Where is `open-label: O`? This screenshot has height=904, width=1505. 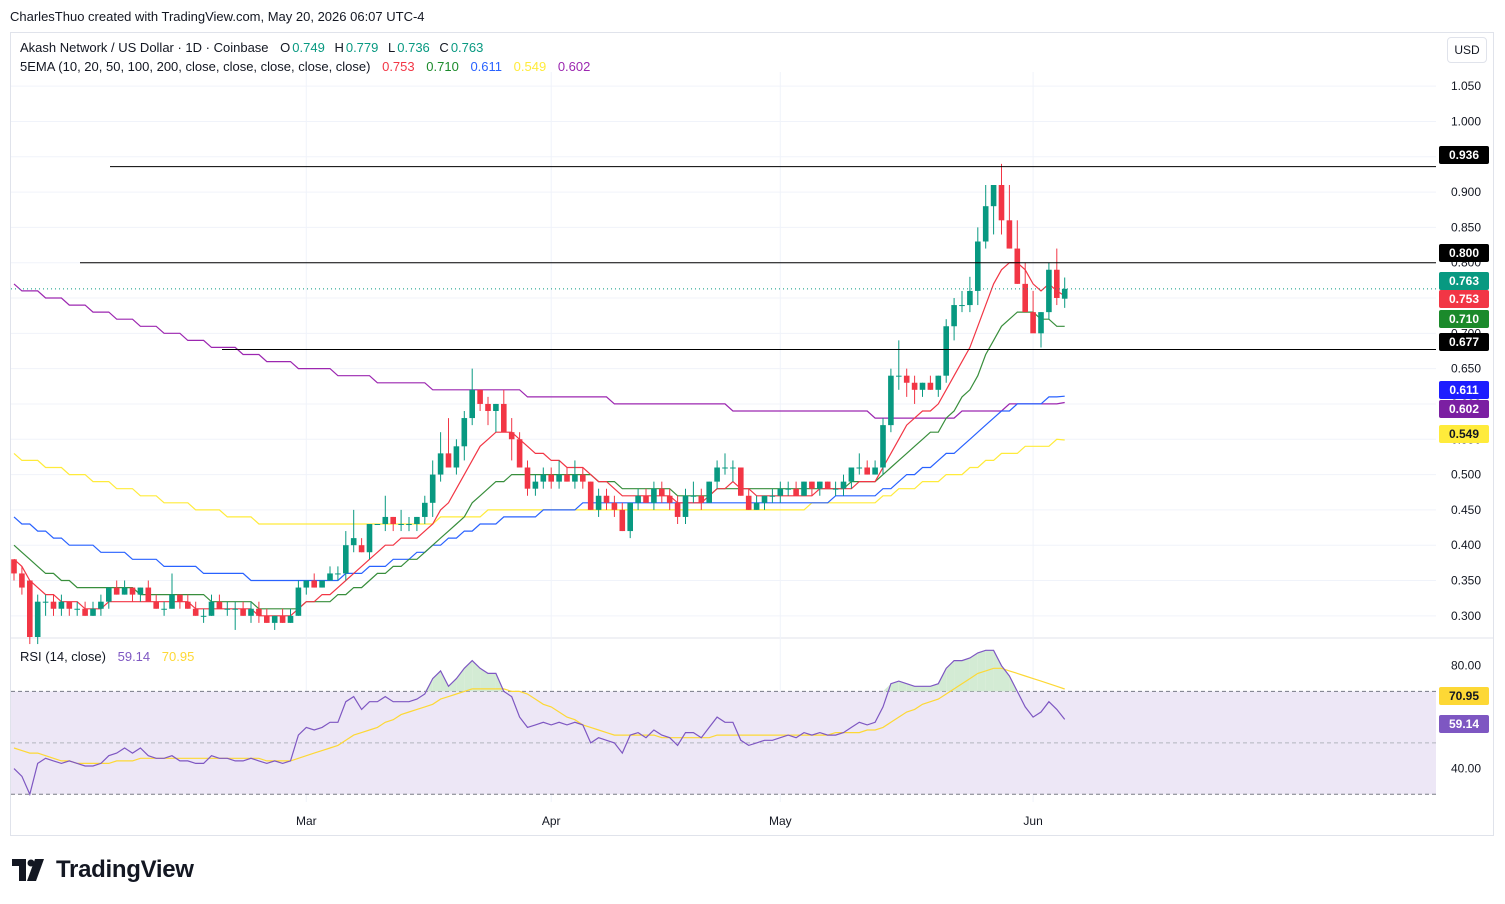 open-label: O is located at coordinates (285, 47).